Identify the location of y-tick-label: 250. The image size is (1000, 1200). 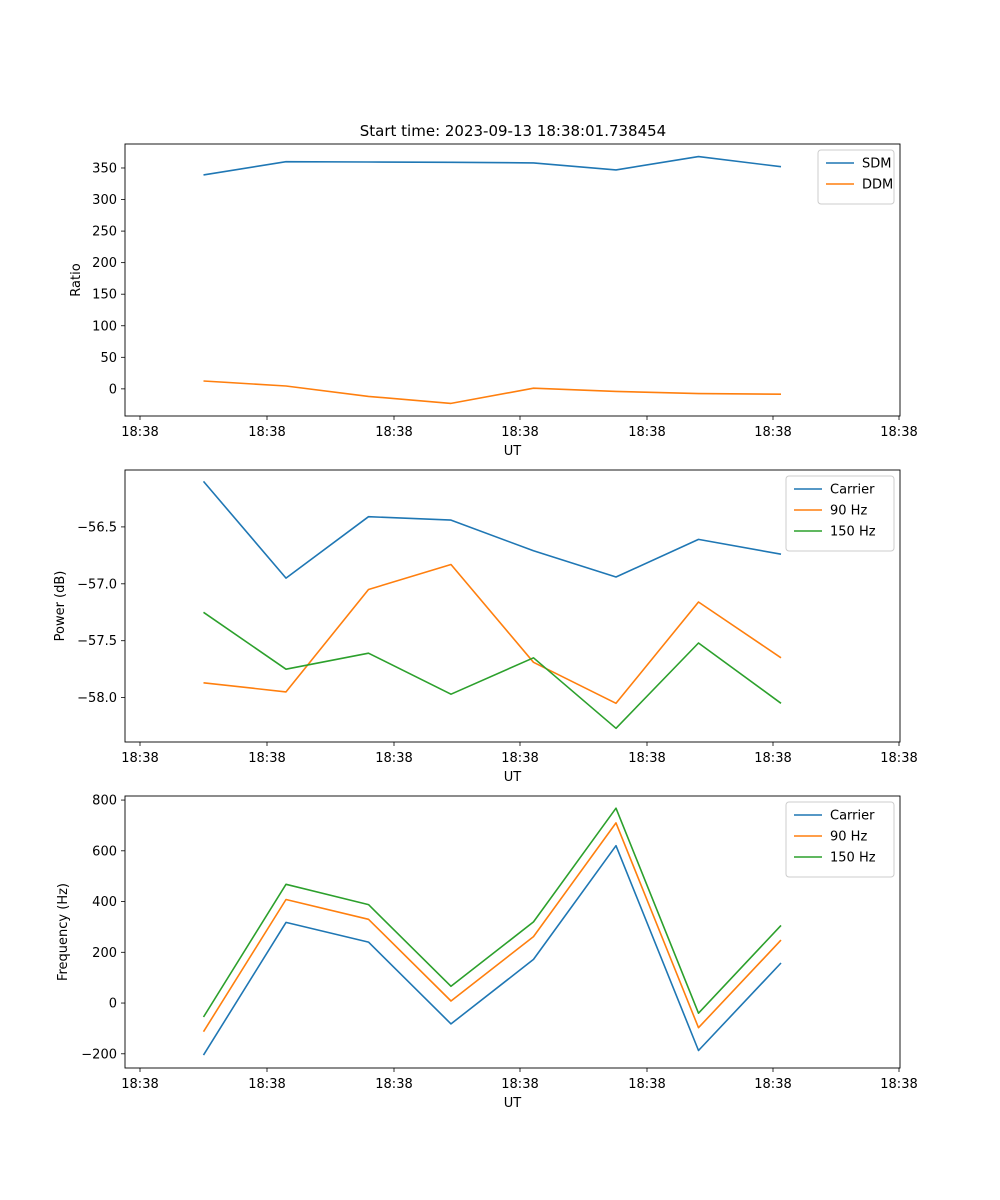
(104, 232).